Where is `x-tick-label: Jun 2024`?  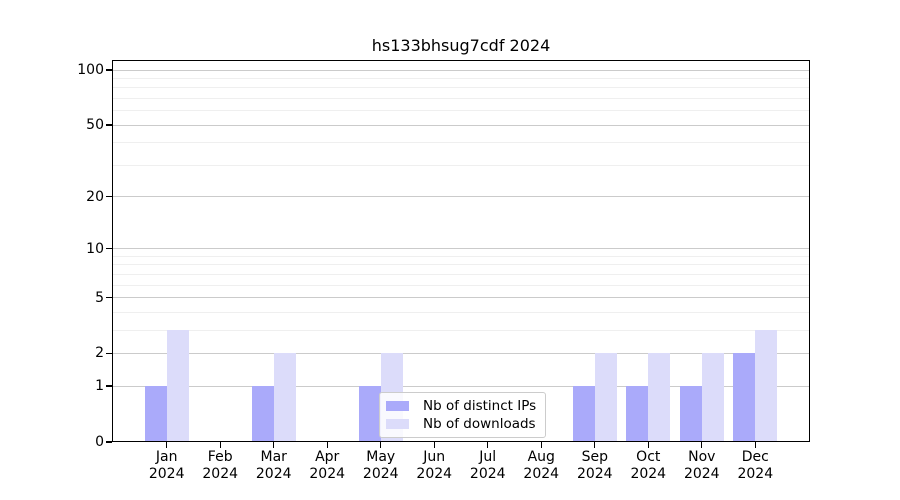 x-tick-label: Jun 2024 is located at coordinates (434, 466).